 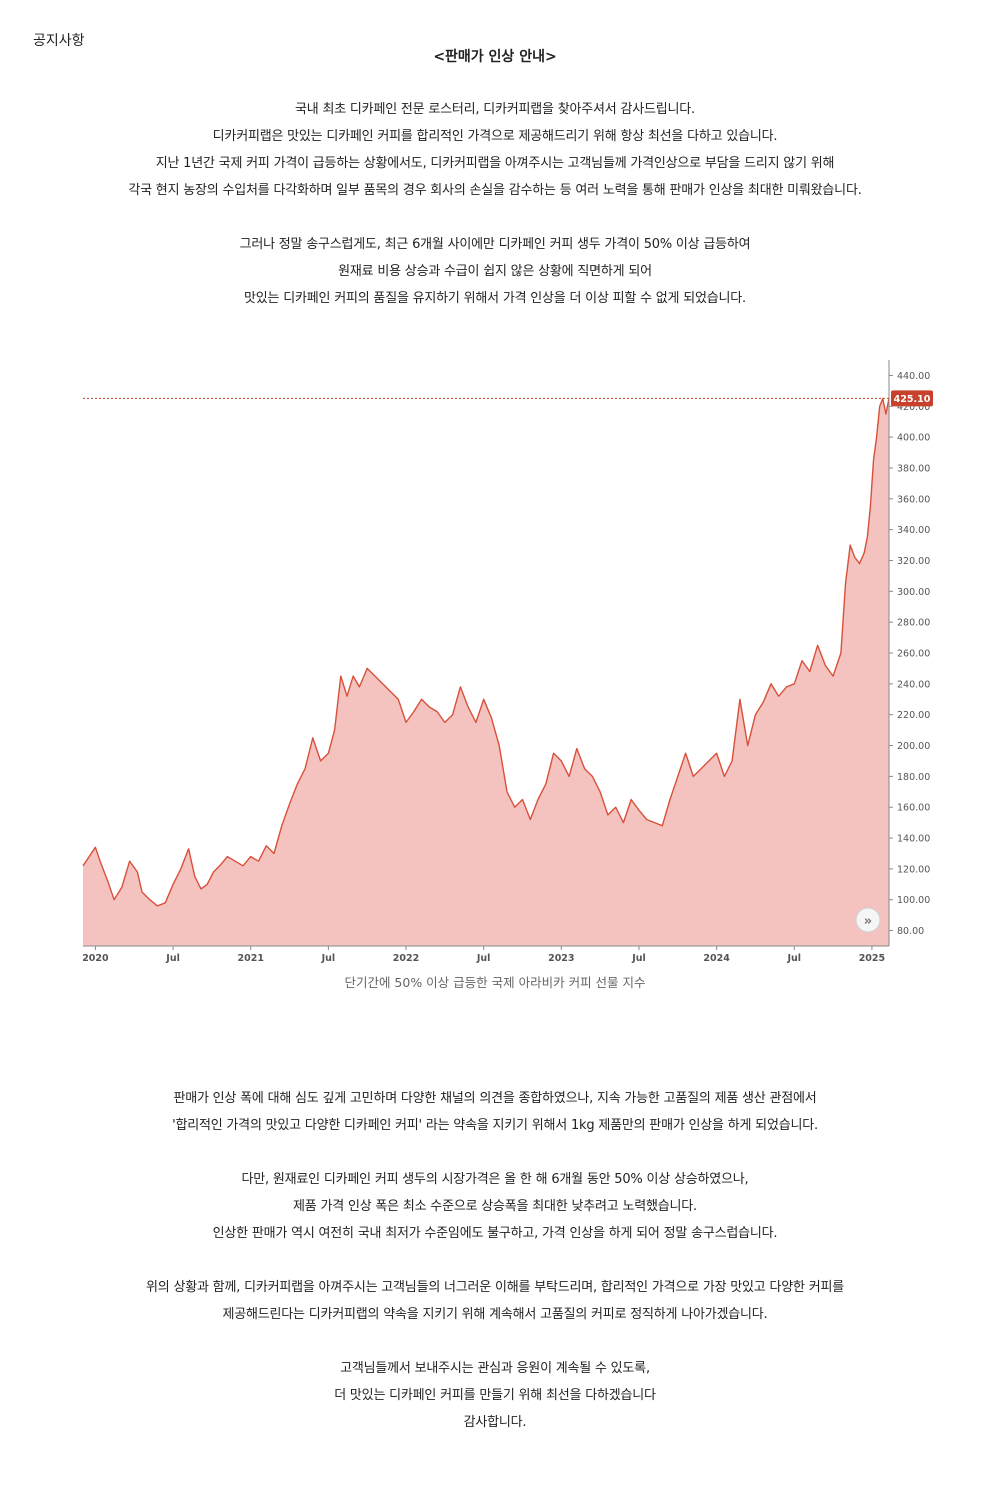 I want to click on y-tick-label: 100.00, so click(x=913, y=900).